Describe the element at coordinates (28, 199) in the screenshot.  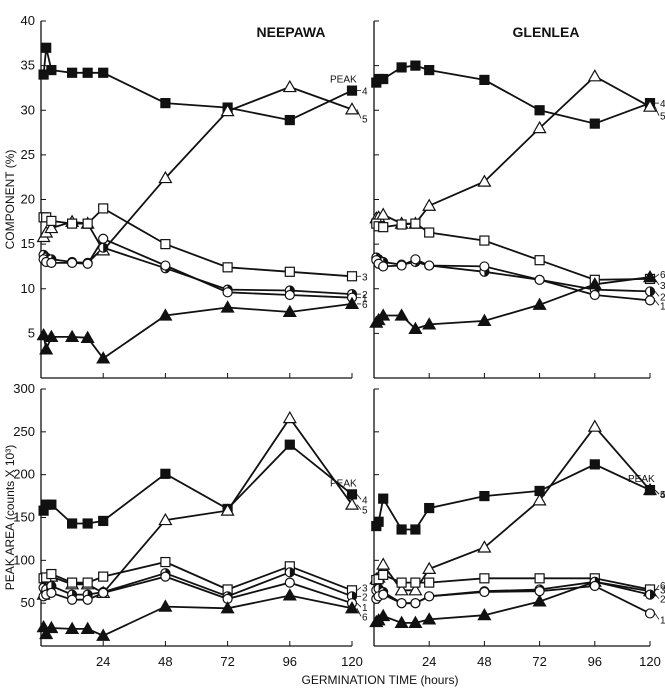
I see `y-tick-label: 20` at that location.